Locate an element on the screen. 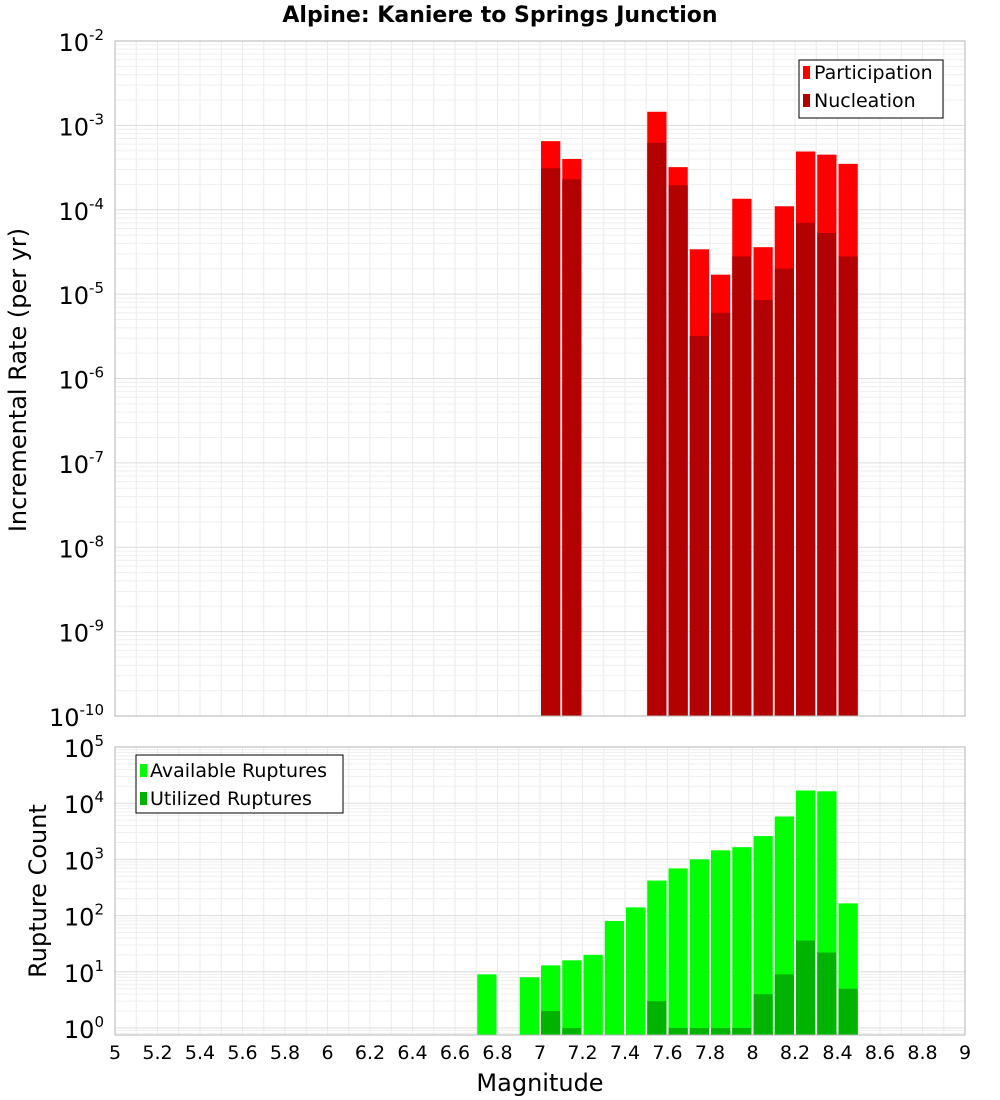 The height and width of the screenshot is (1100, 1000). bottom-y-tick-label: 10² is located at coordinates (84, 916).